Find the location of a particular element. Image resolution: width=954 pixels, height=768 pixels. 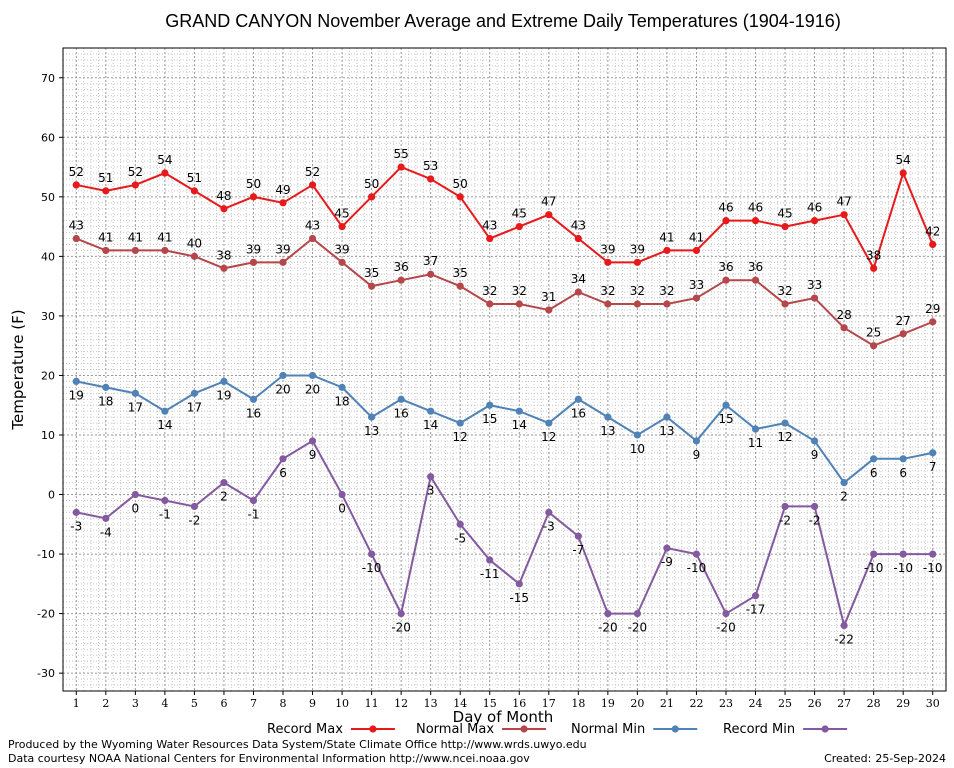

record-max-data-label: 38 is located at coordinates (873, 255).